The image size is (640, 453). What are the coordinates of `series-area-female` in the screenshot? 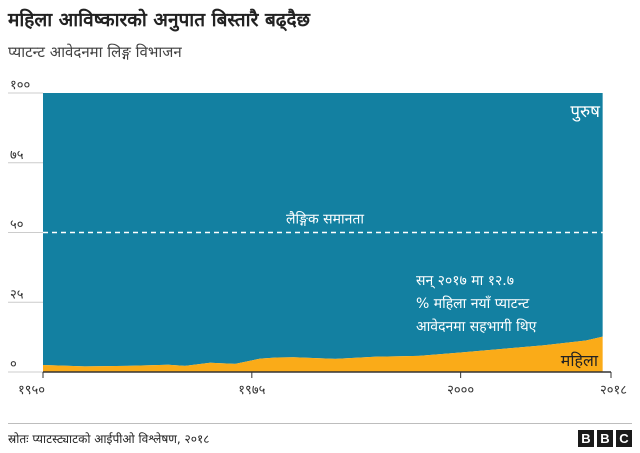 It's located at (323, 354).